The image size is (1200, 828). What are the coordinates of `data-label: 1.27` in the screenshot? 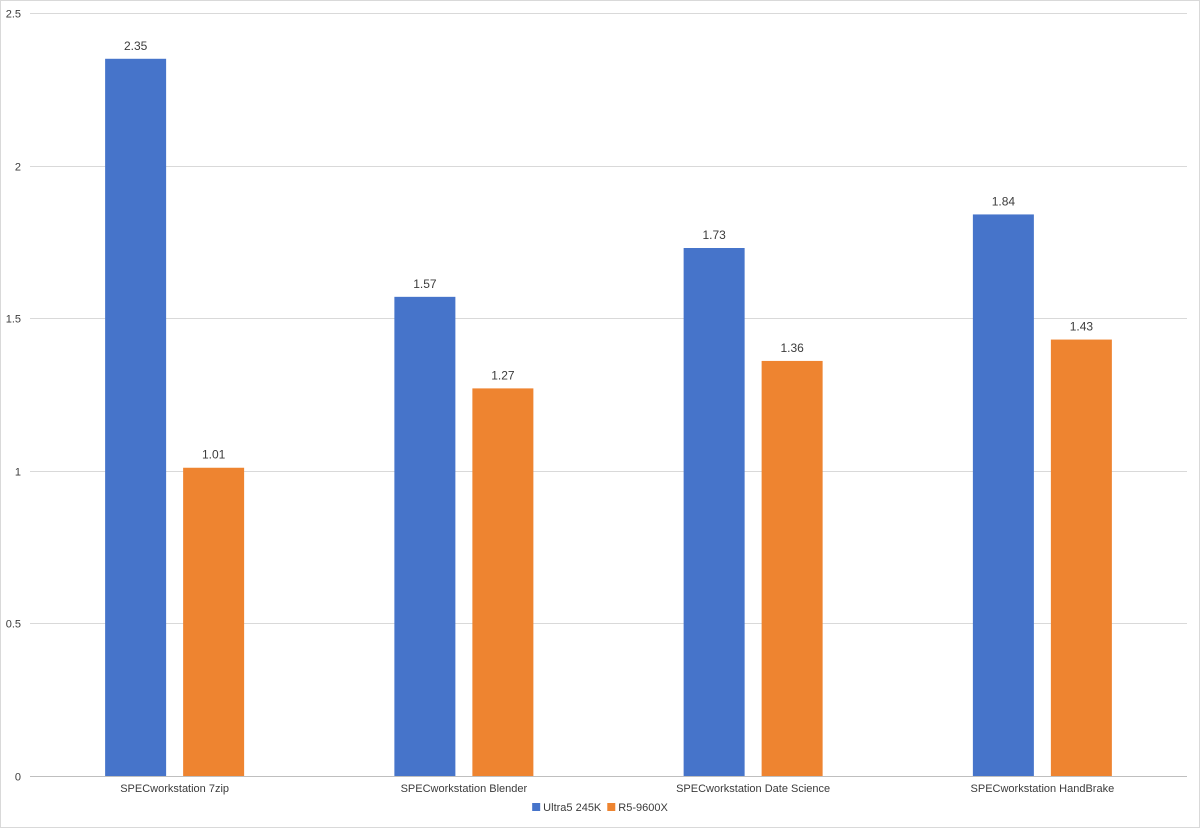 It's located at (503, 375).